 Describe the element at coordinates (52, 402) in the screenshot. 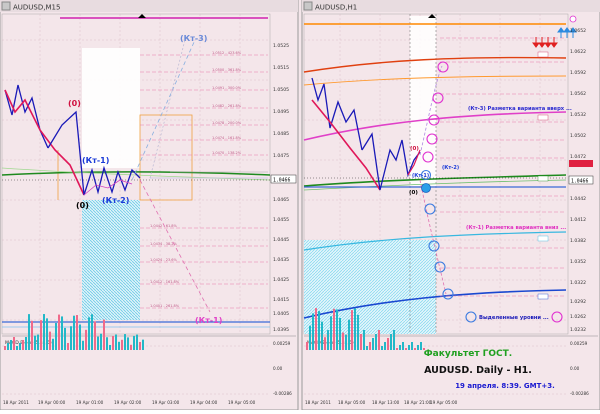

I see `svg-text: 19 Apr 00:00` at that location.